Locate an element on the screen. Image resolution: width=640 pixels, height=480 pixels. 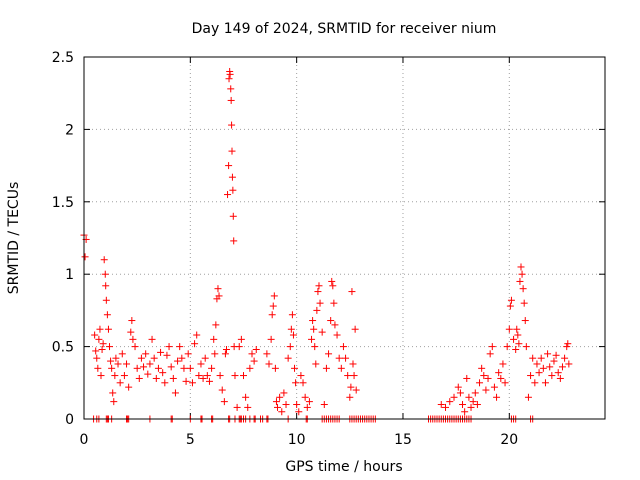
x-tick-labels: 0 5 10 15 20 is located at coordinates (299, 440).